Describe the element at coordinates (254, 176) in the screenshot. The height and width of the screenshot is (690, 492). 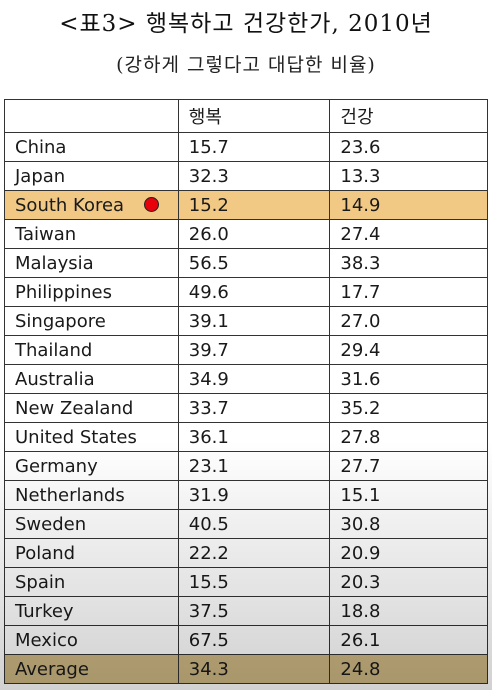
I see `happy-cell: 32.3` at that location.